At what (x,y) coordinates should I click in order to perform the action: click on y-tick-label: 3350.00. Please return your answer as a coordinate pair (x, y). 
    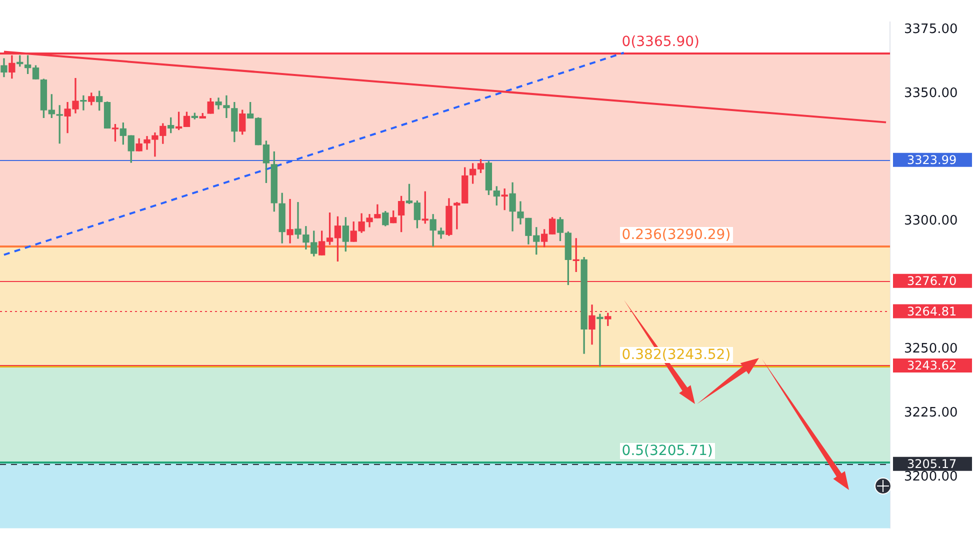
    Looking at the image, I should click on (931, 93).